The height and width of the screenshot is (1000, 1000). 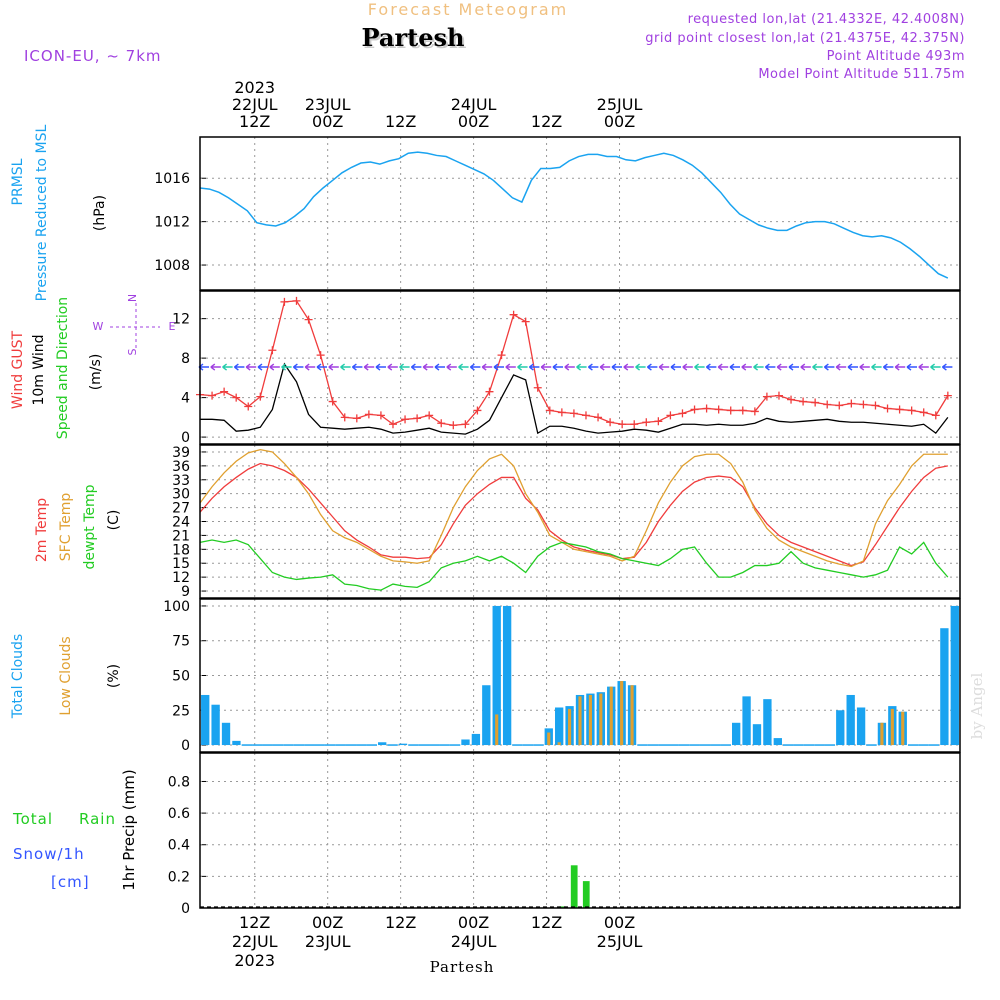 What do you see at coordinates (185, 399) in the screenshot?
I see `y-tick-label: 4` at bounding box center [185, 399].